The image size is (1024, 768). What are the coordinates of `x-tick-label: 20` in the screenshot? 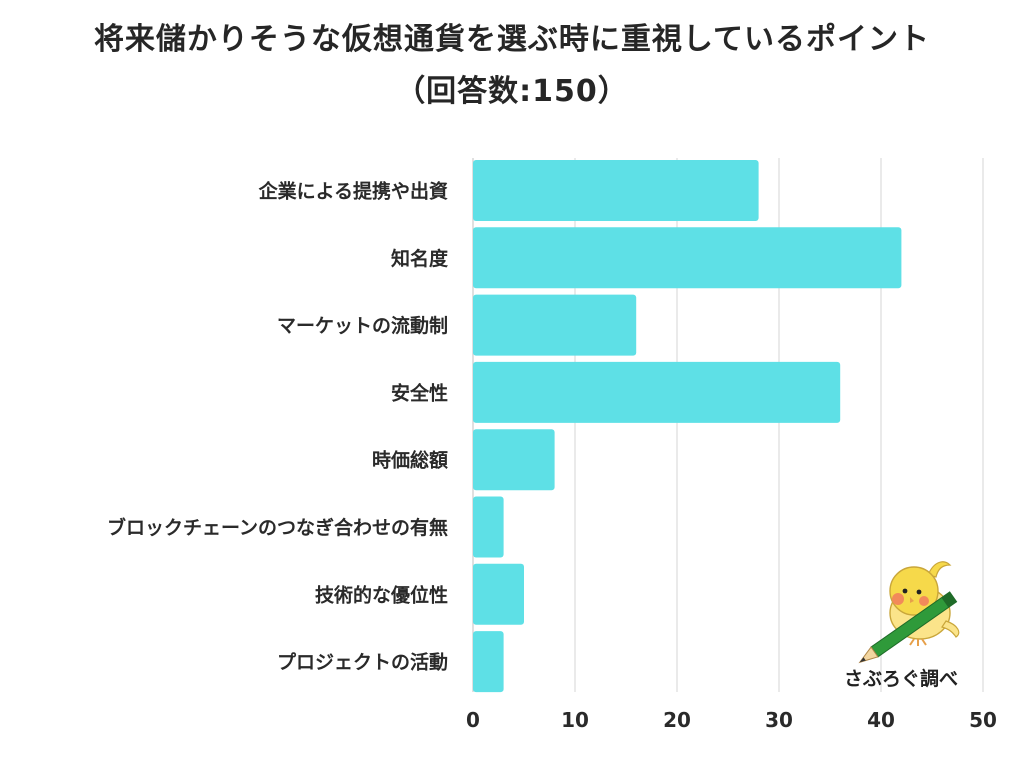 It's located at (677, 720).